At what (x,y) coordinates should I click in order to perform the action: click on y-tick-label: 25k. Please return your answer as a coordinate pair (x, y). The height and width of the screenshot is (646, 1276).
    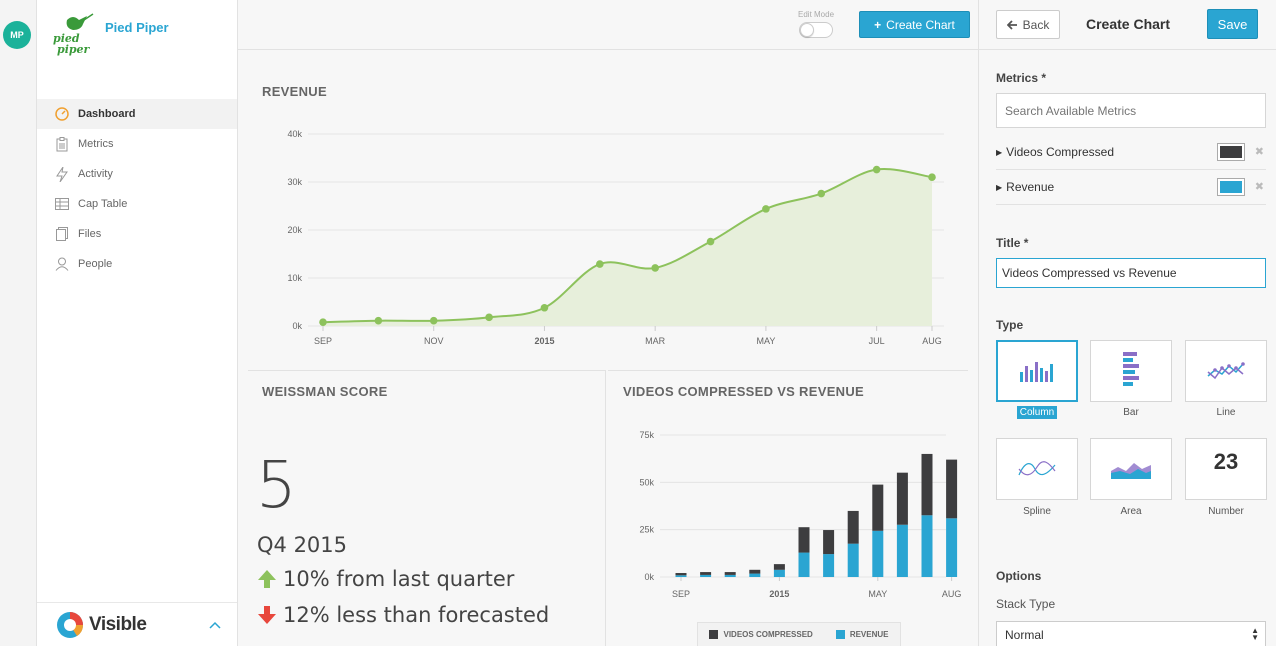
    Looking at the image, I should click on (646, 530).